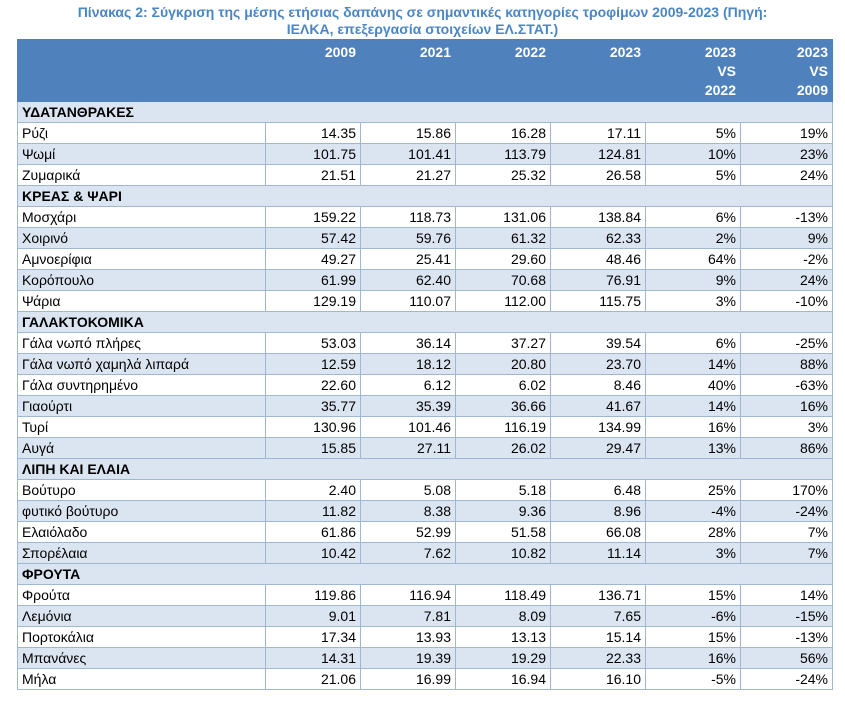 Image resolution: width=845 pixels, height=714 pixels. I want to click on cell-v2009: 159.22, so click(313, 217).